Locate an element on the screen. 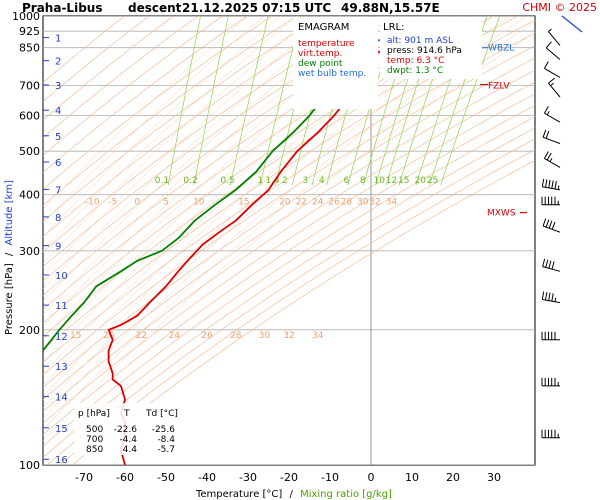  x-axis-title: Temperature [°C] / Mixing ratio [g/kg] is located at coordinates (293, 494).